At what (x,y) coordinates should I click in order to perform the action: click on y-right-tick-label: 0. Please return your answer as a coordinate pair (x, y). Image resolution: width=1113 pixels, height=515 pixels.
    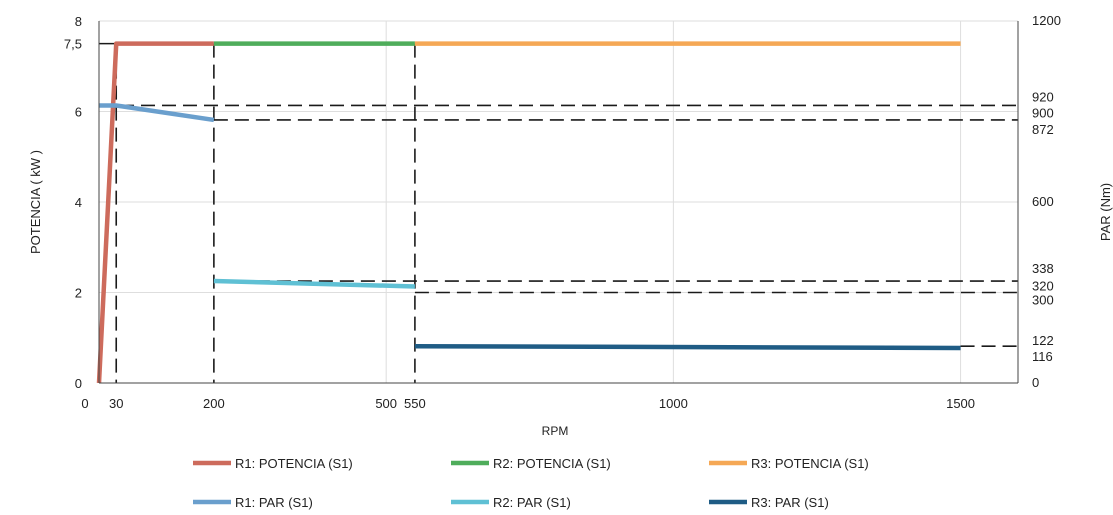
    Looking at the image, I should click on (1035, 382).